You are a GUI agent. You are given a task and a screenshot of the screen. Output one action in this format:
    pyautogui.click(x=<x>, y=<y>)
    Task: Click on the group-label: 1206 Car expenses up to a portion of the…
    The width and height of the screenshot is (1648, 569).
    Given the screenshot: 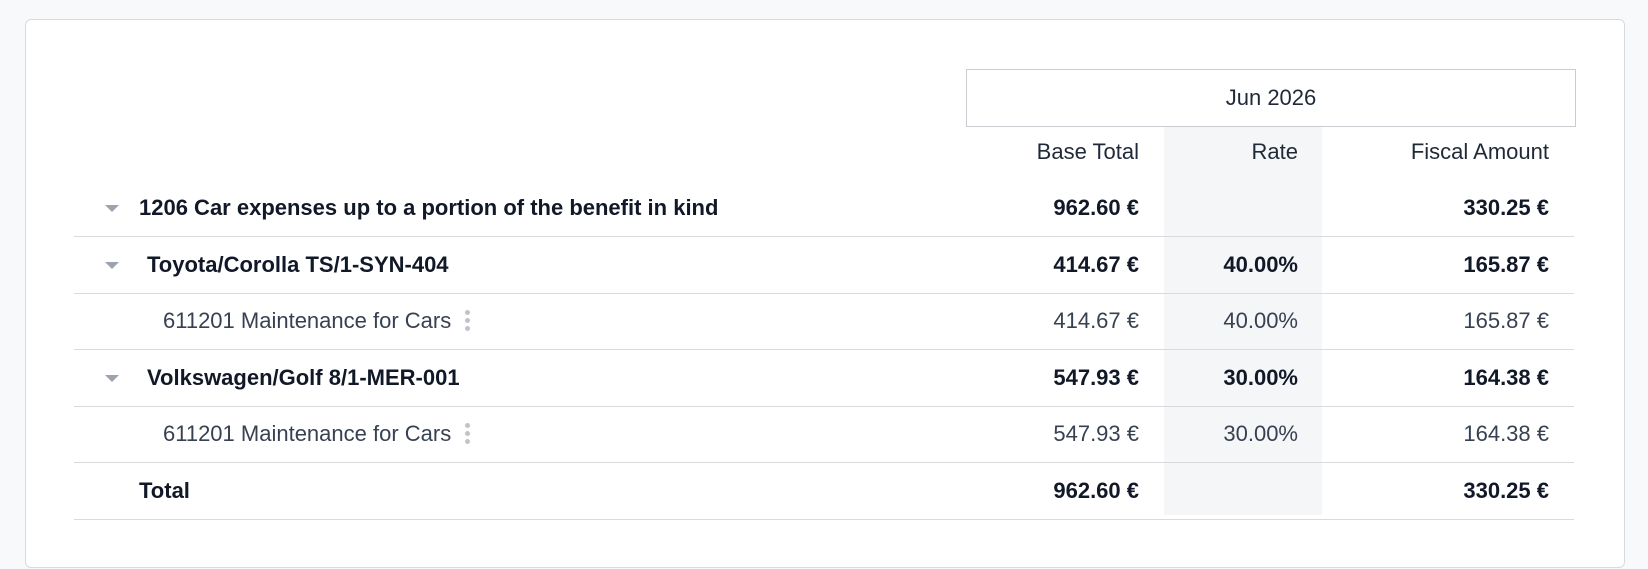 What is the action you would take?
    pyautogui.click(x=429, y=207)
    